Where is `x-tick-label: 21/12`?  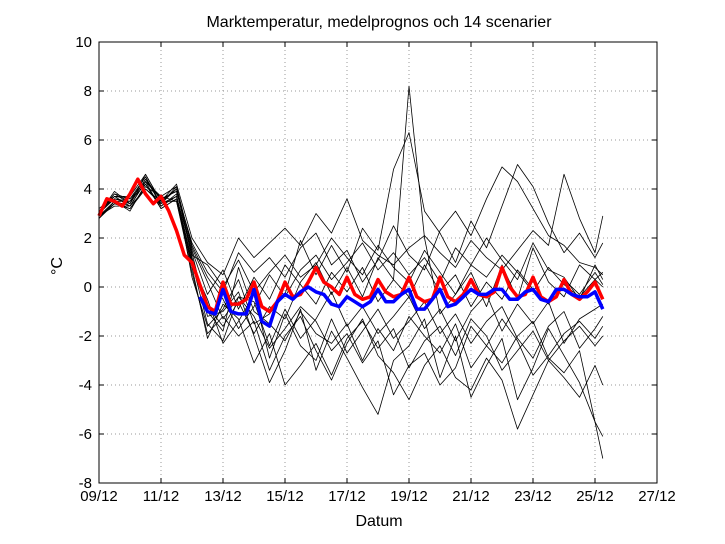
x-tick-label: 21/12 is located at coordinates (471, 496).